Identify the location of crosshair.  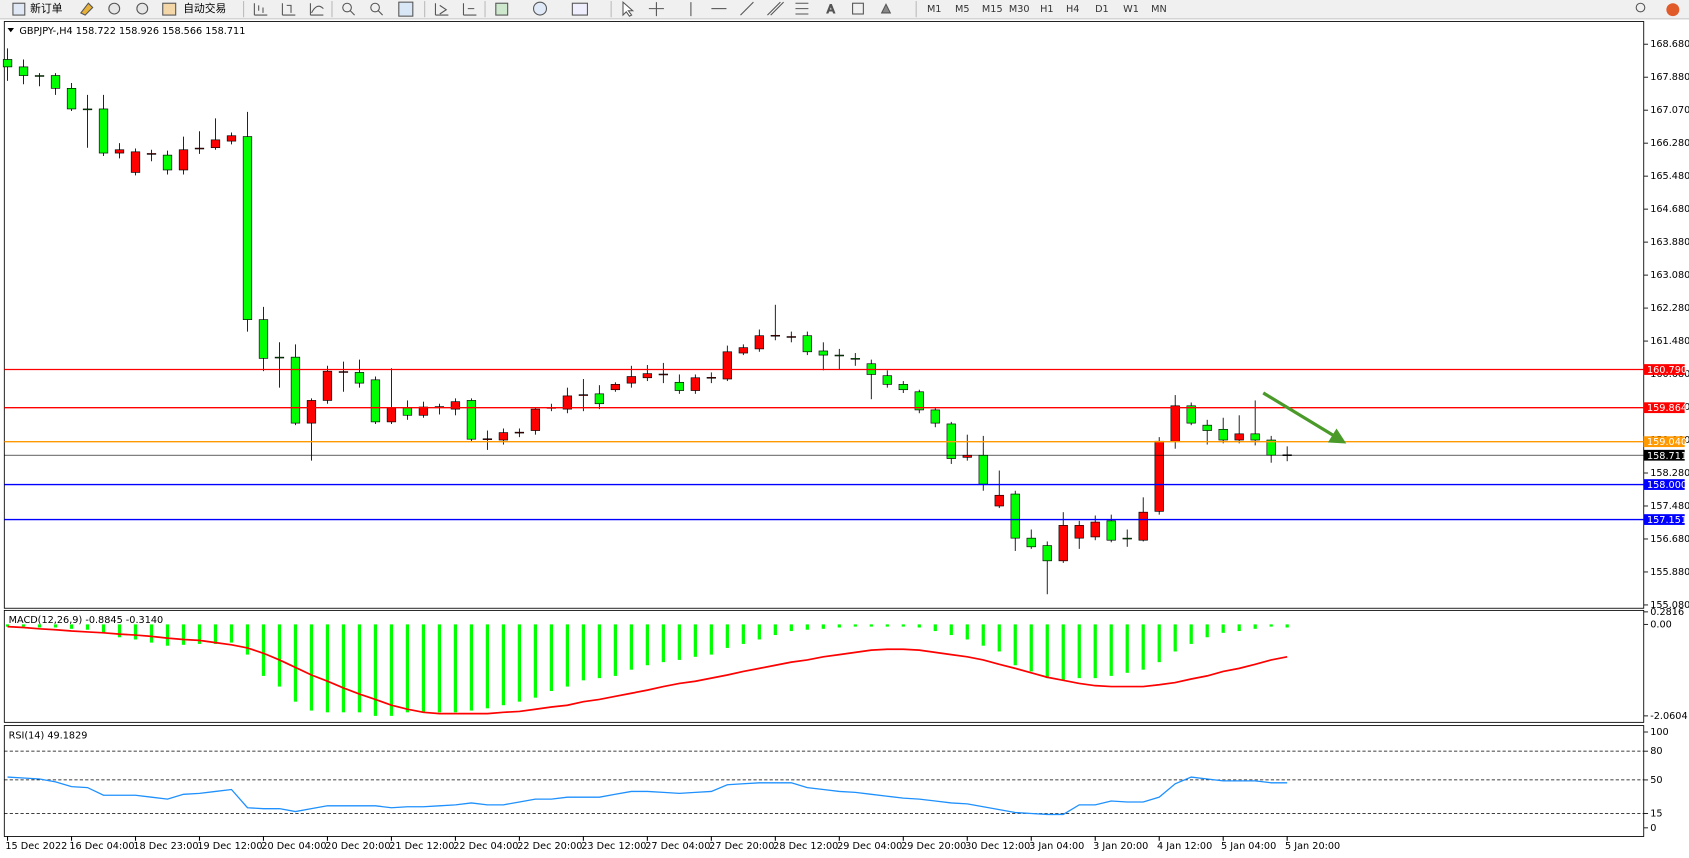
(656, 9).